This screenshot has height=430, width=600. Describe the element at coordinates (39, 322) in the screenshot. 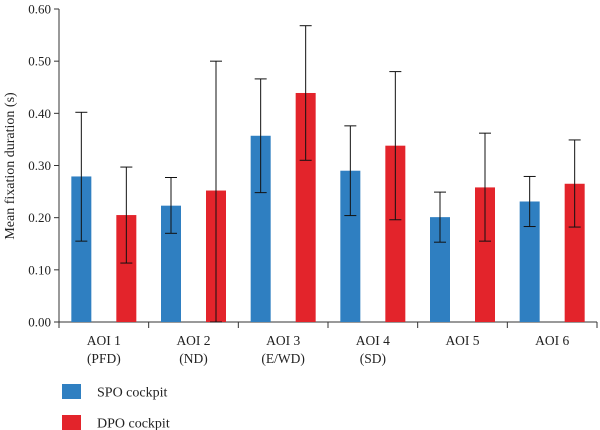

I see `y-tick-label: 0.00` at that location.